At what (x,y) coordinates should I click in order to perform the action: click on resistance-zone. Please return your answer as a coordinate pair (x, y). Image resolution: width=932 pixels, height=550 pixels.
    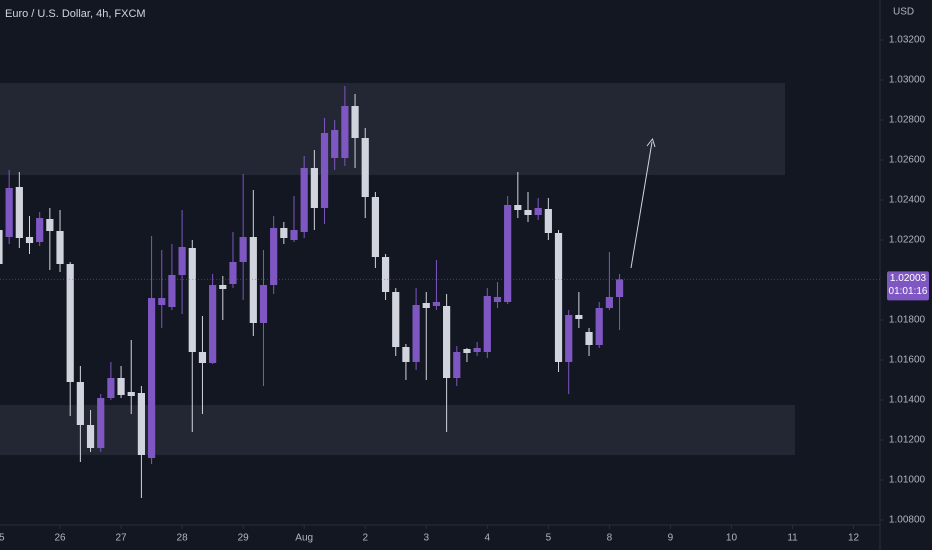
    Looking at the image, I should click on (392, 129).